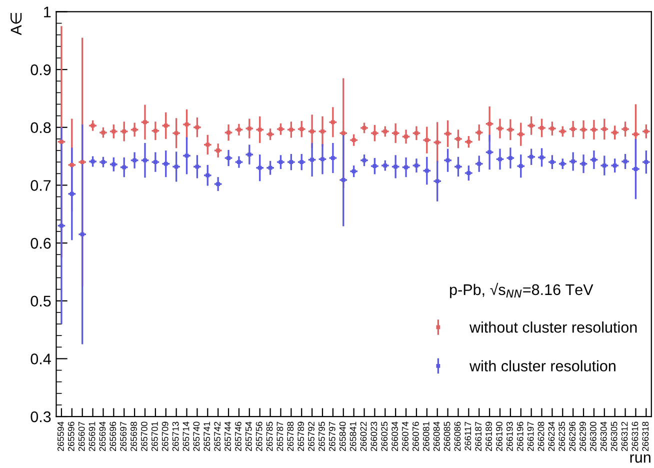  Describe the element at coordinates (81, 437) in the screenshot. I see `x-tick-label: 265607` at that location.